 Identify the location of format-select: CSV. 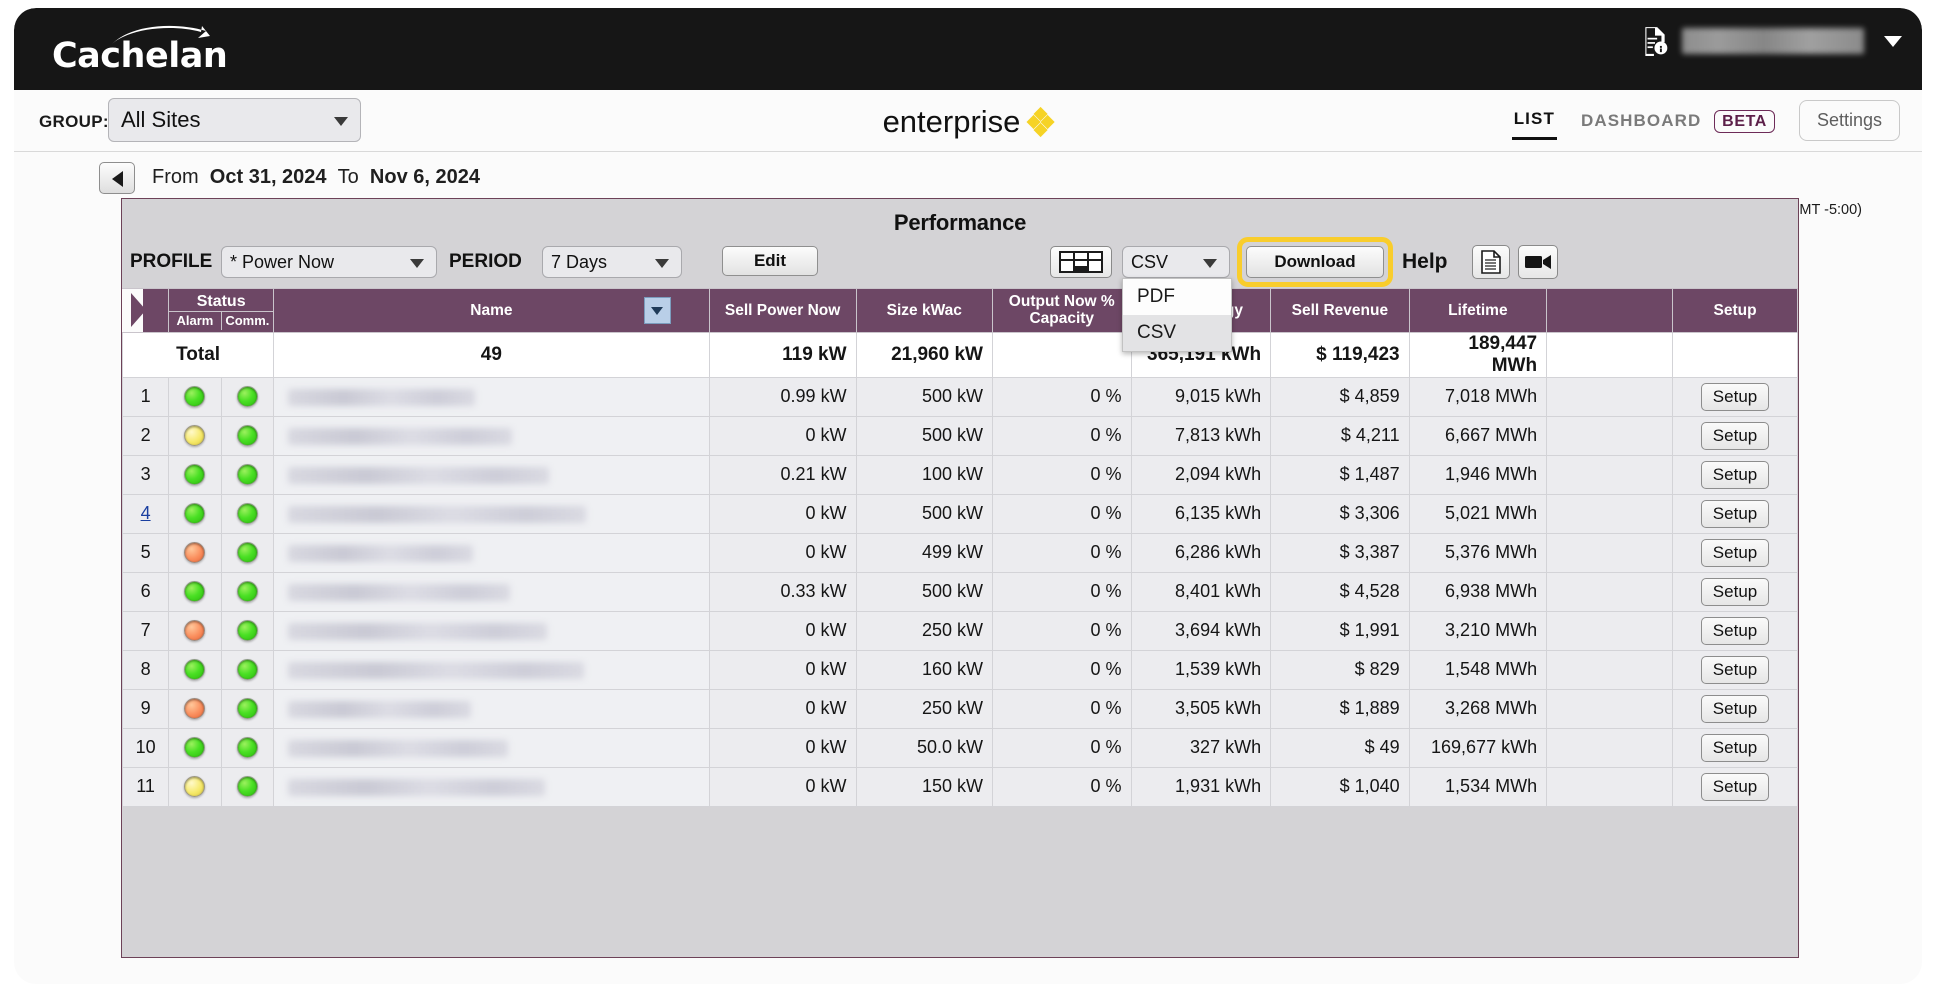
(1176, 262).